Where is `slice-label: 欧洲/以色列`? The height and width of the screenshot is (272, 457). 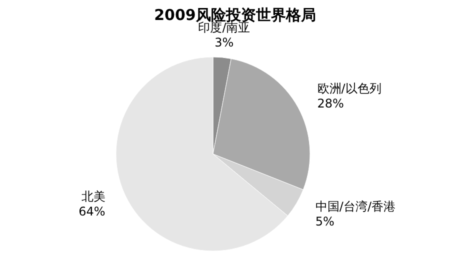
slice-label: 欧洲/以色列 is located at coordinates (349, 89).